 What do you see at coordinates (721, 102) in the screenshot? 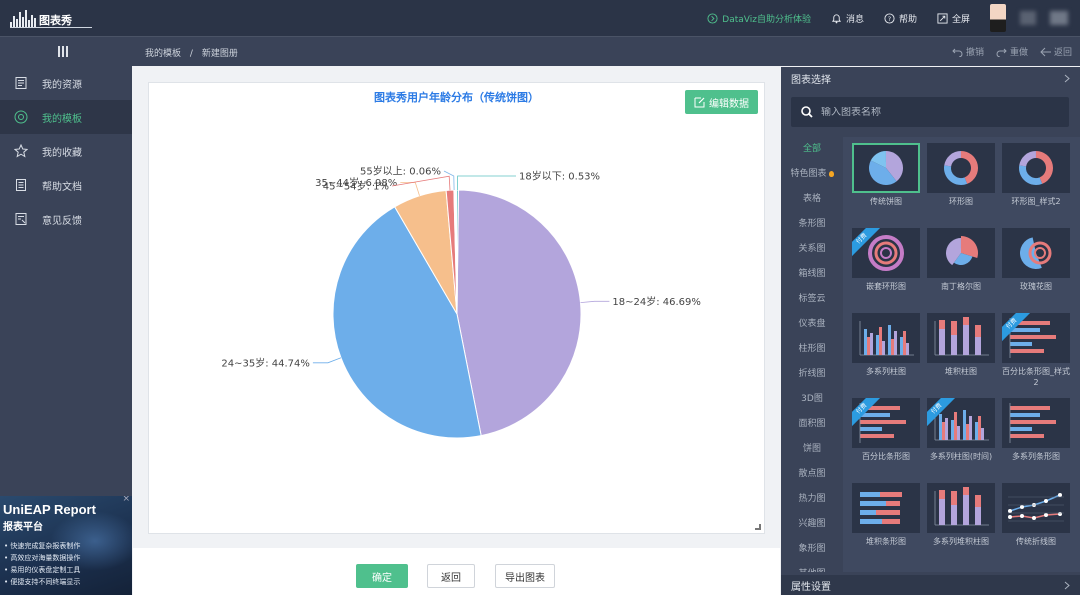
I see `edit-data-button: 编辑数据` at bounding box center [721, 102].